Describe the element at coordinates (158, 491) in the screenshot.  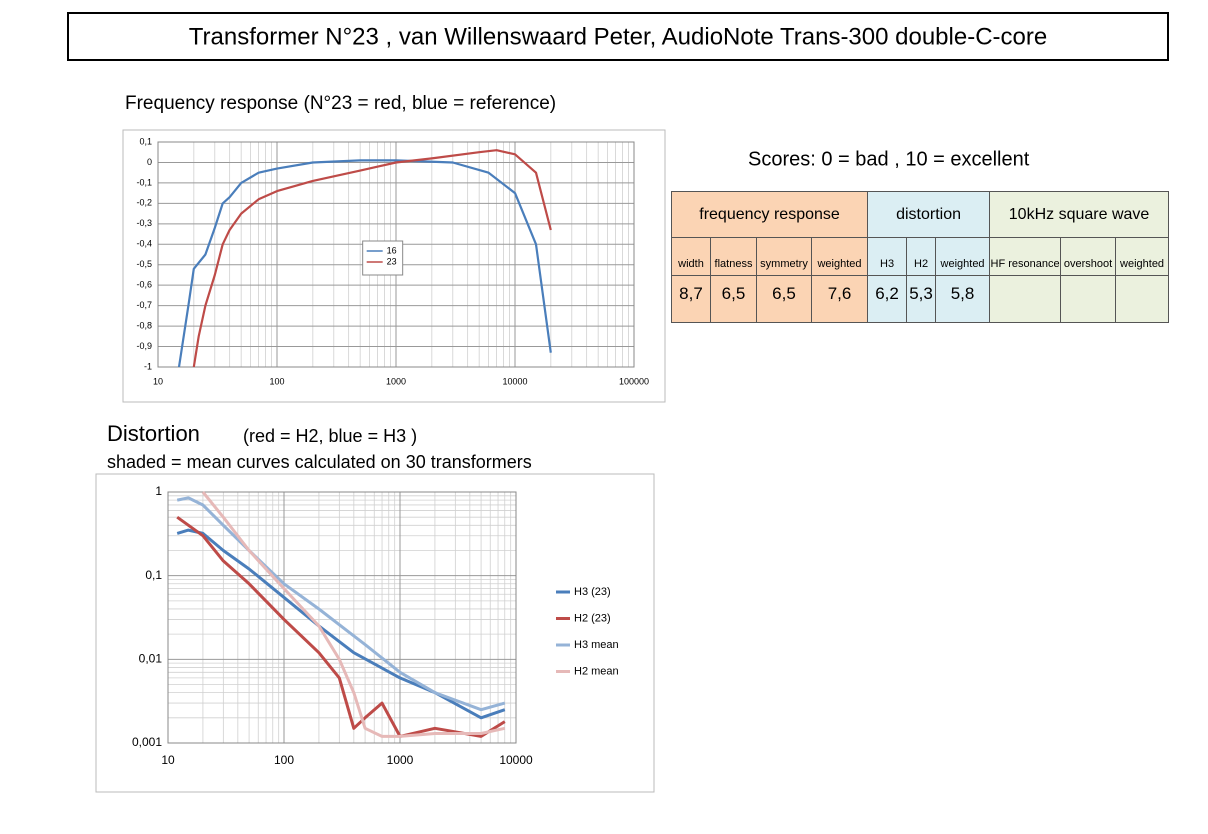
I see `y-tick-label: 1` at that location.